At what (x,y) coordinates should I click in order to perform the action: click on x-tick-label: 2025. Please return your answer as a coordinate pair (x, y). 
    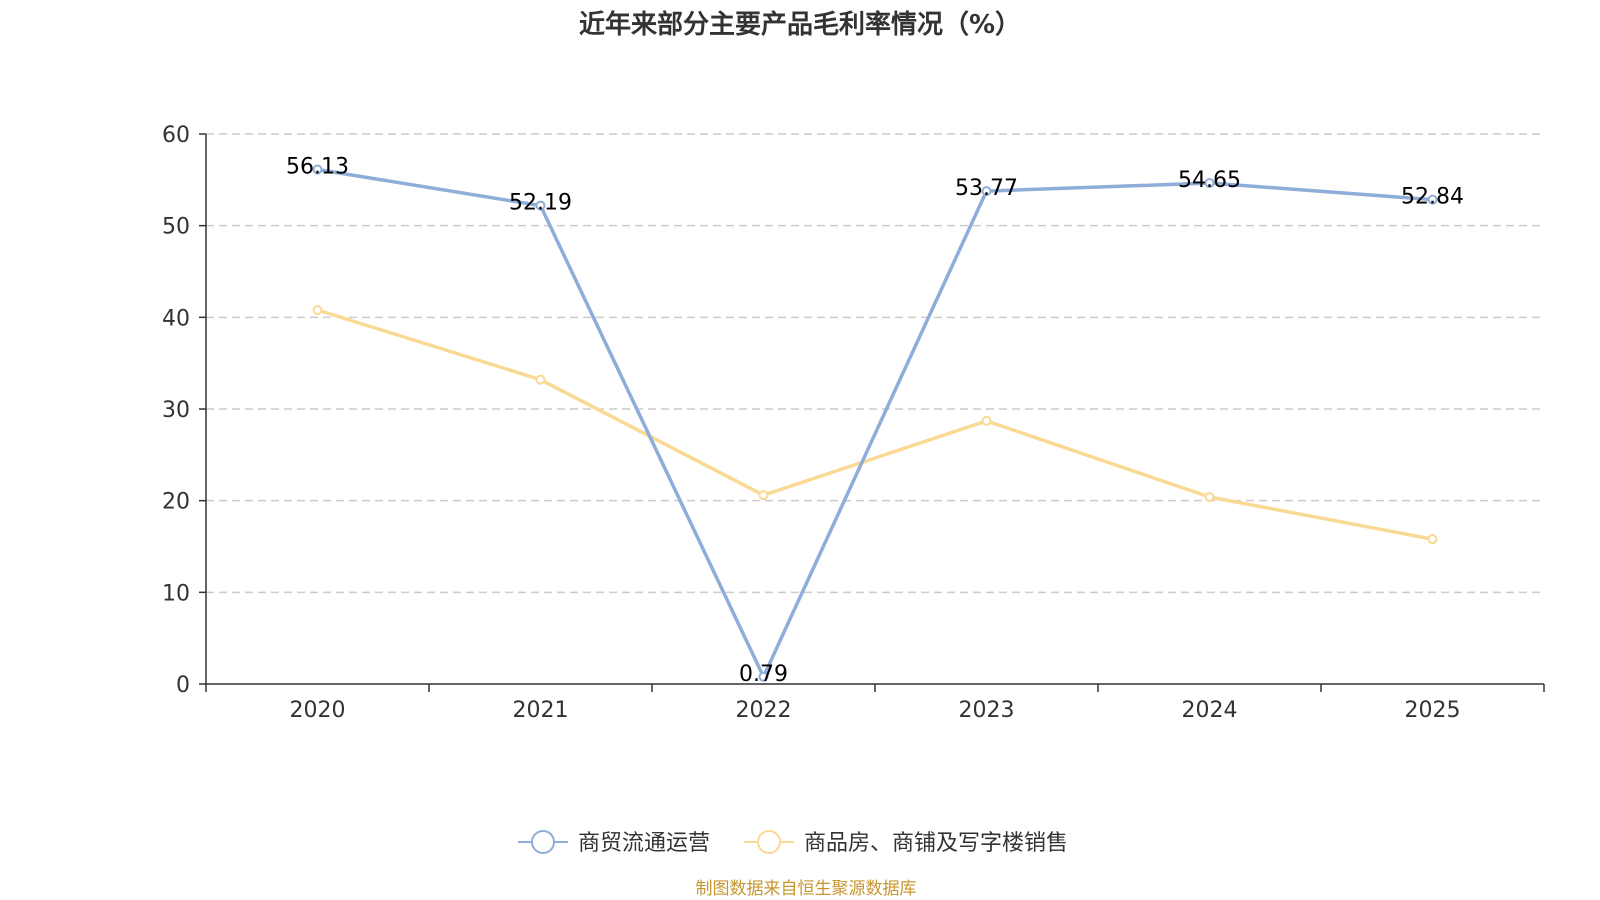
    Looking at the image, I should click on (1433, 710).